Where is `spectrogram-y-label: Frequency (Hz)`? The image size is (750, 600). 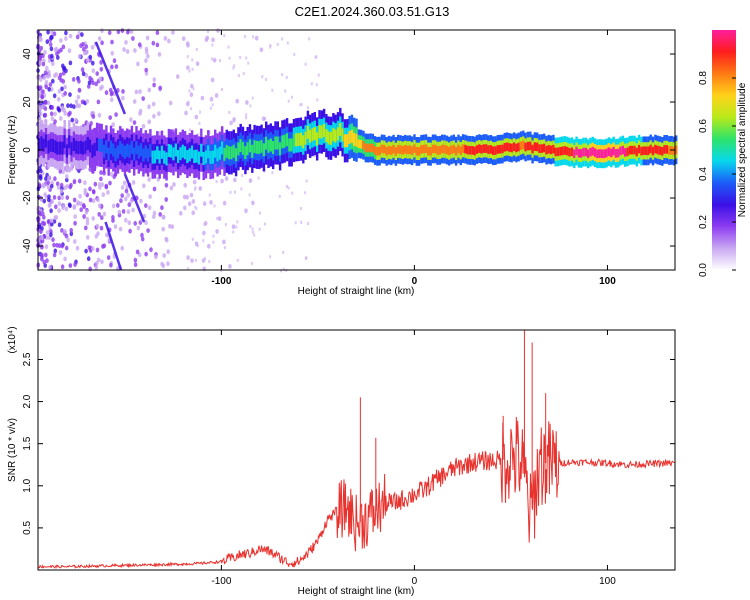 spectrogram-y-label: Frequency (Hz) is located at coordinates (12, 150).